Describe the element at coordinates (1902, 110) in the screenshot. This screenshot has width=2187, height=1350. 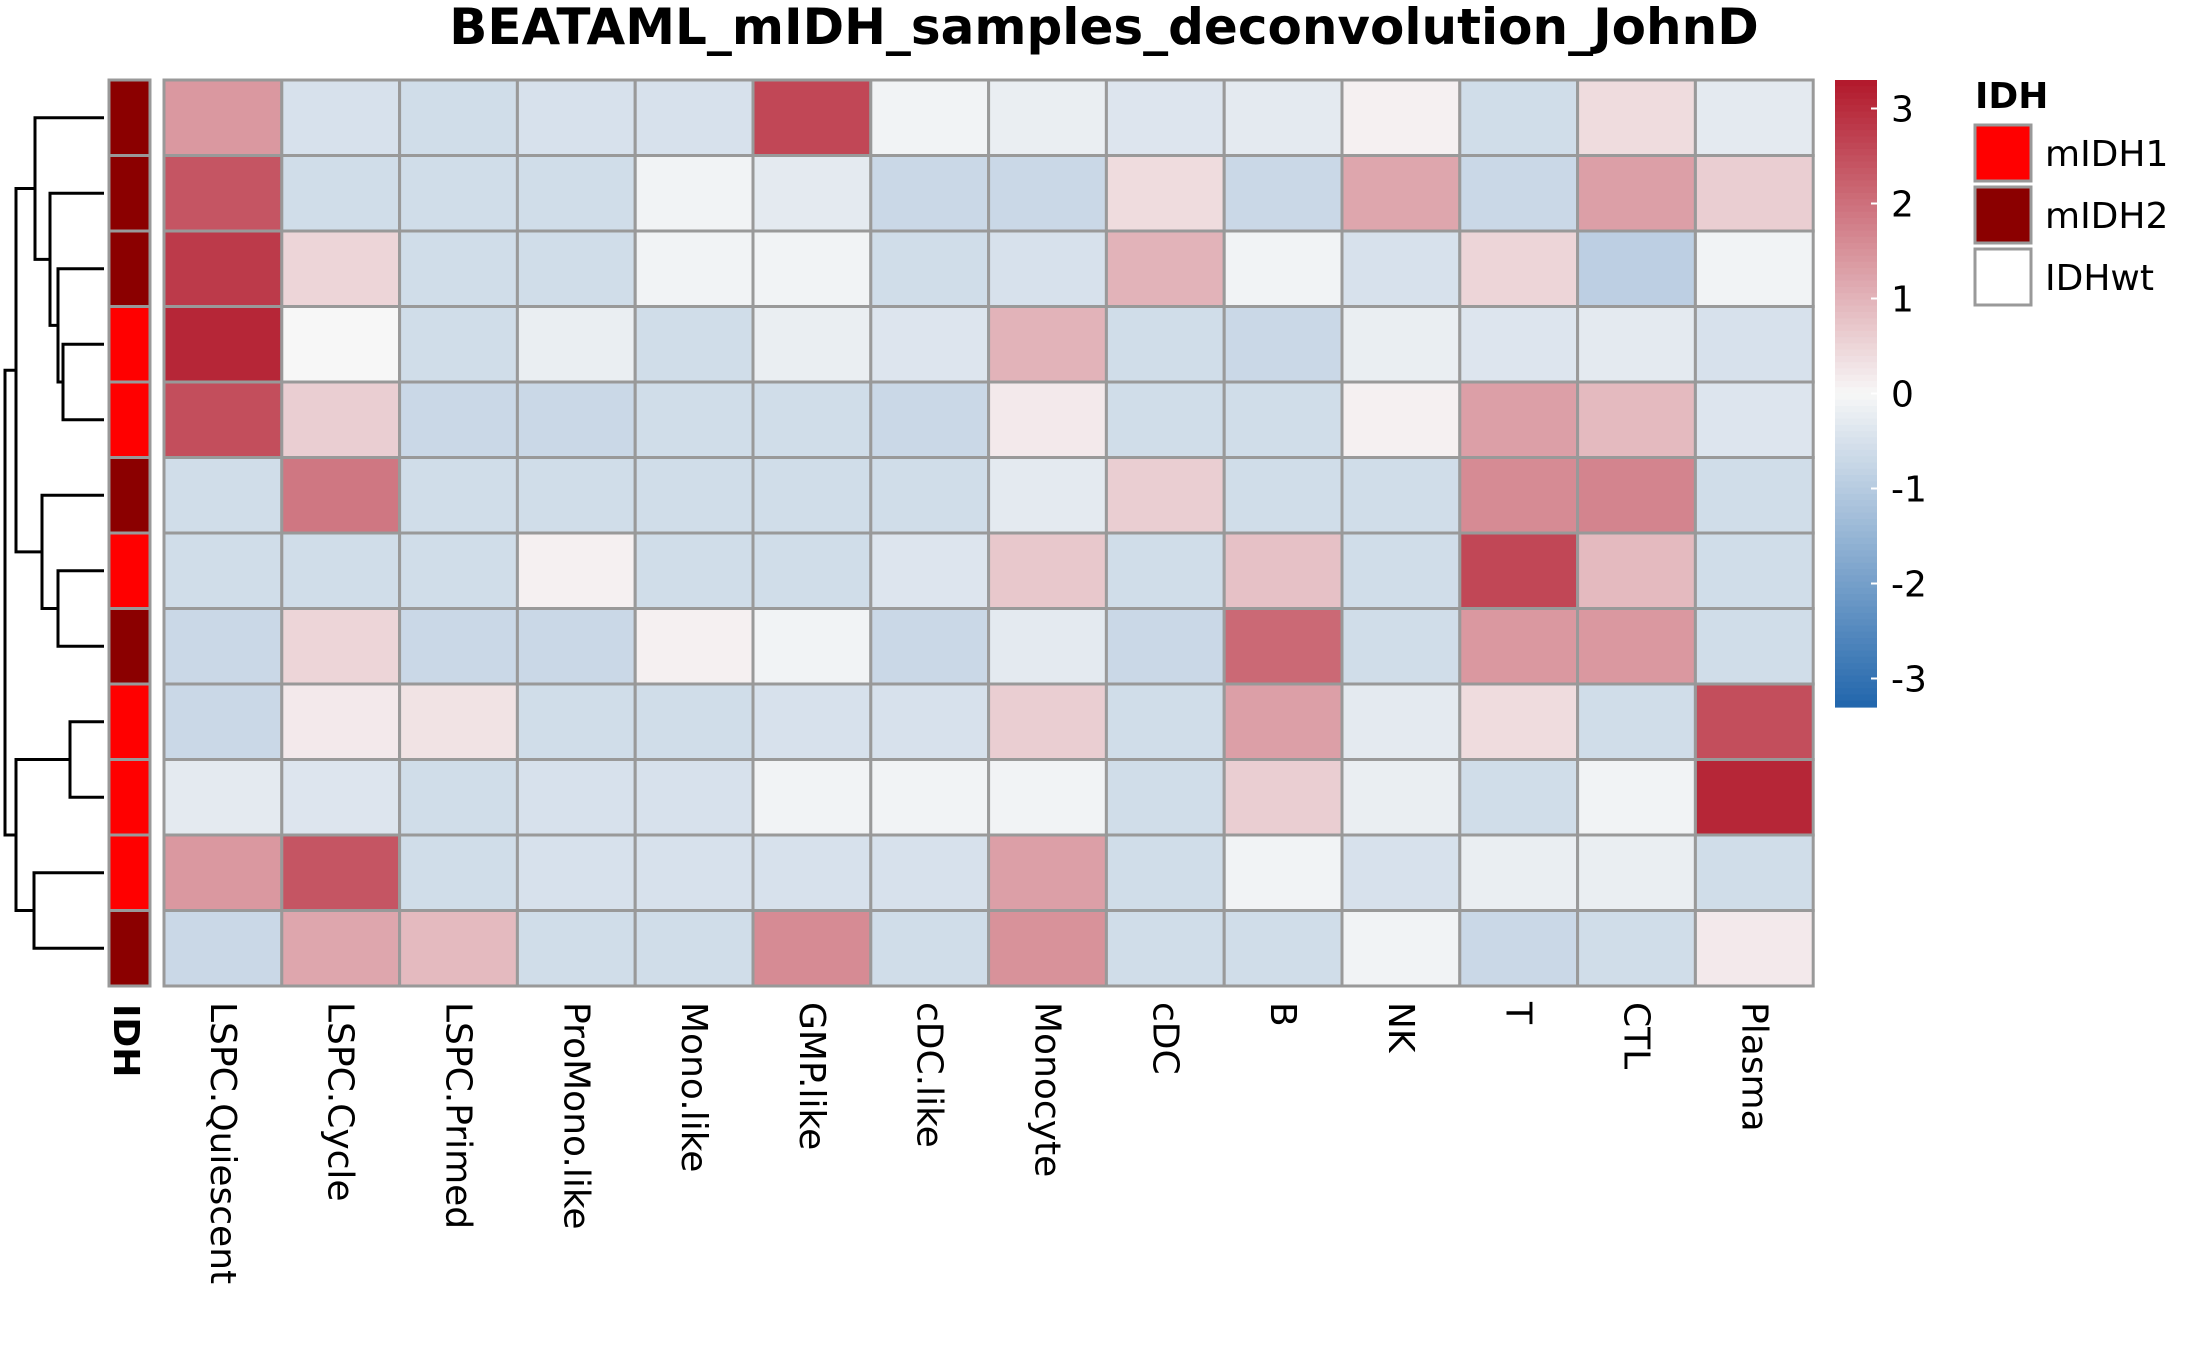
I see `color-scale-tick-label: 3` at that location.